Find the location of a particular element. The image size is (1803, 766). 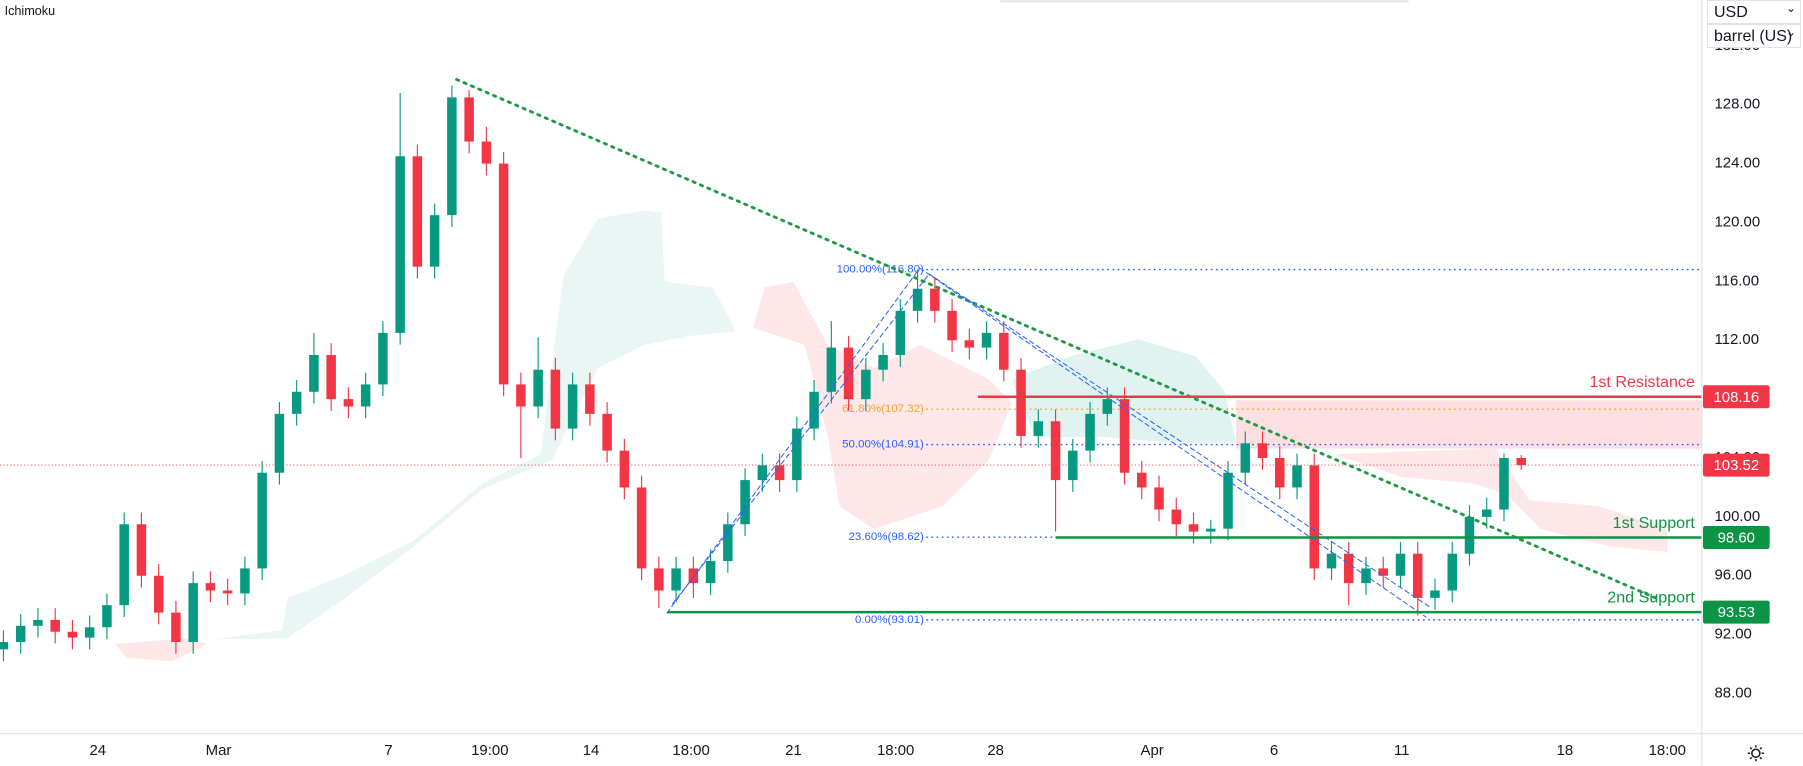

price-badge-label: 93.53 is located at coordinates (1736, 612).